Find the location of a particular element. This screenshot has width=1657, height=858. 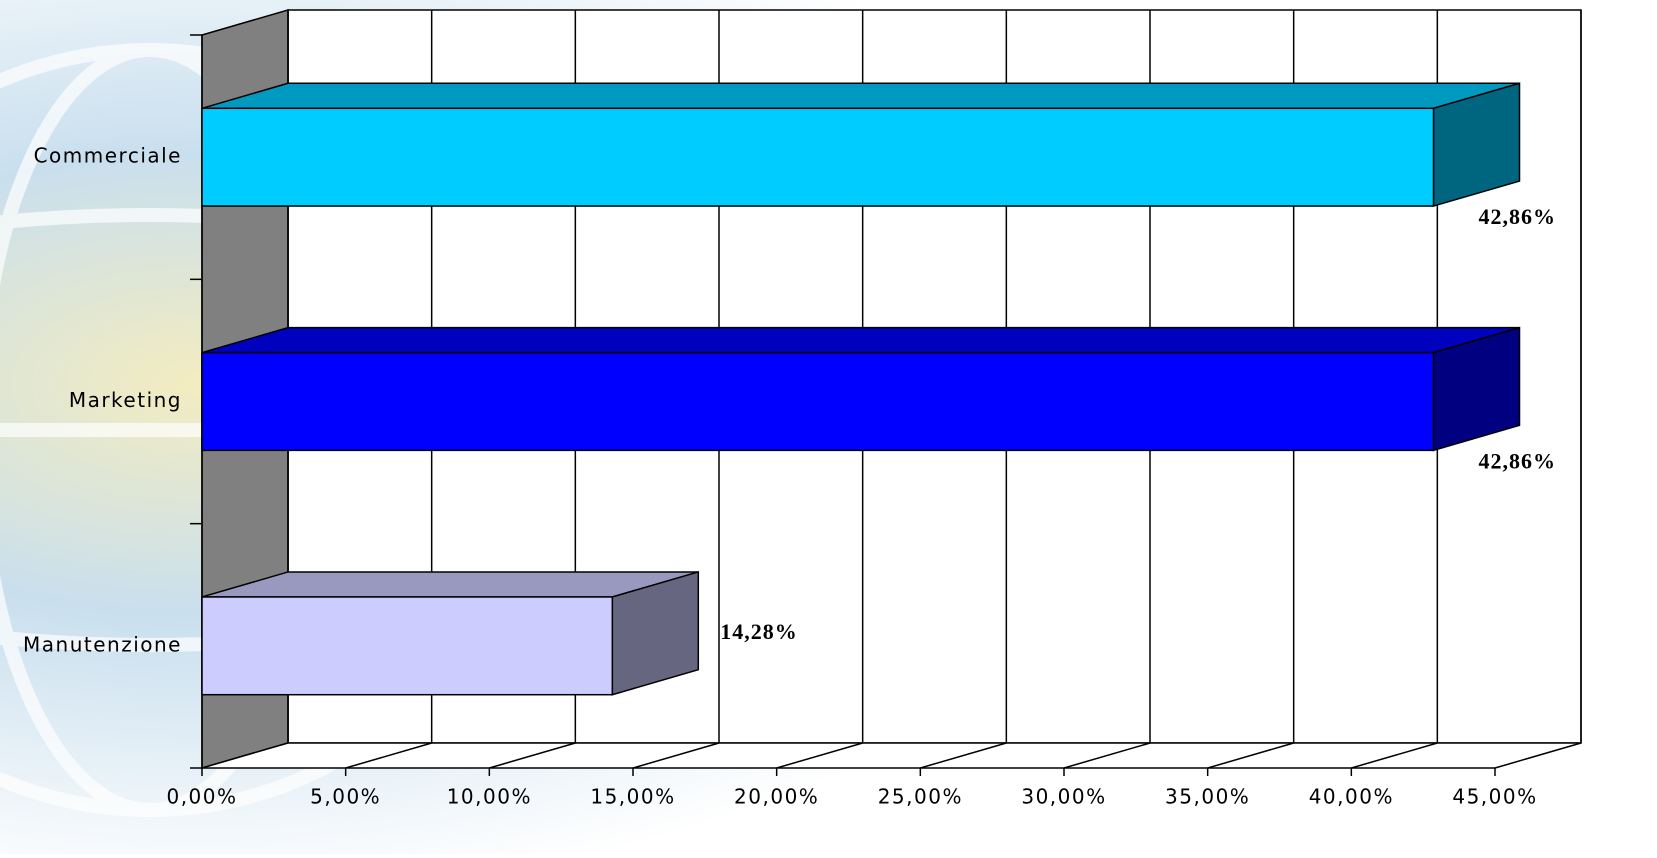

x-tick-label: 5,00% is located at coordinates (345, 797).